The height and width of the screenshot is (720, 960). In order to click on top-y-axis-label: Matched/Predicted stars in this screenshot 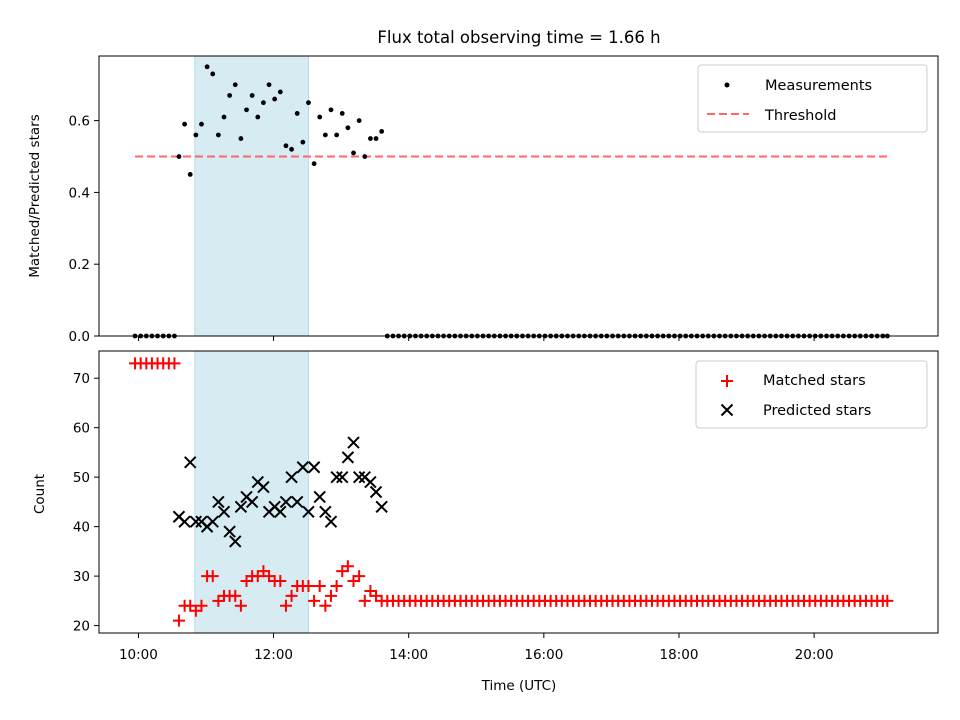, I will do `click(35, 195)`.